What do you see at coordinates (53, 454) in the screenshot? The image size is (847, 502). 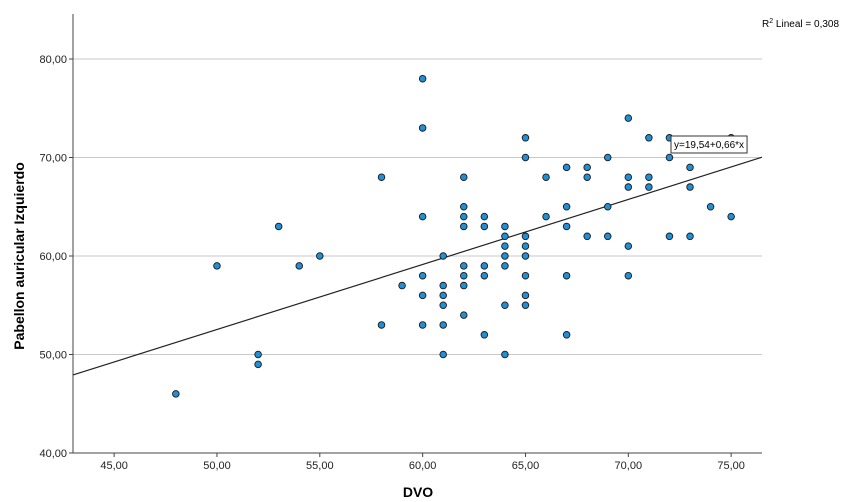 I see `y-tick-label: 40,00` at bounding box center [53, 454].